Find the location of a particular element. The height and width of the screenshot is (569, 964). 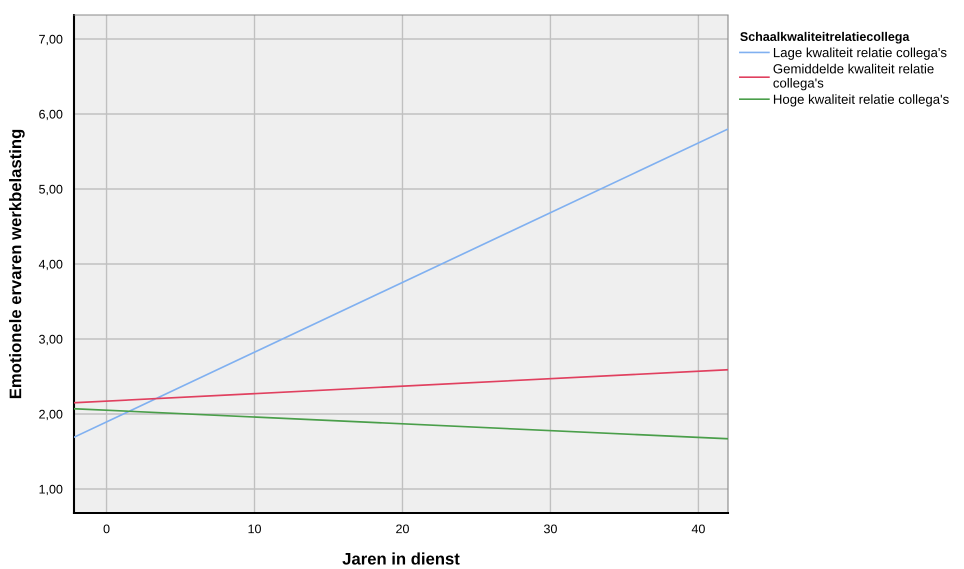

x-tick-label: 40 is located at coordinates (698, 529).